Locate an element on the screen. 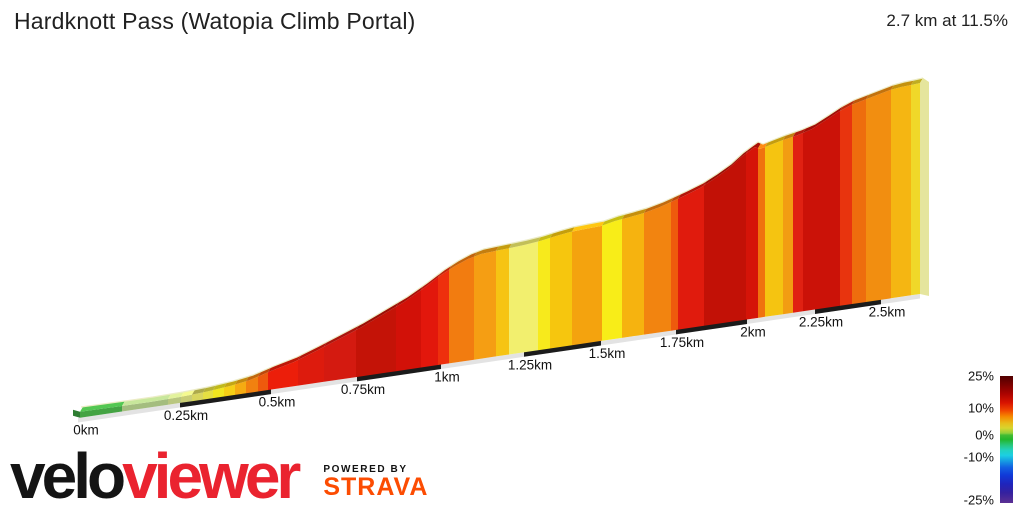 The image size is (1024, 512). page-title: Hardknott Pass (Watopia Climb Portal) is located at coordinates (215, 21).